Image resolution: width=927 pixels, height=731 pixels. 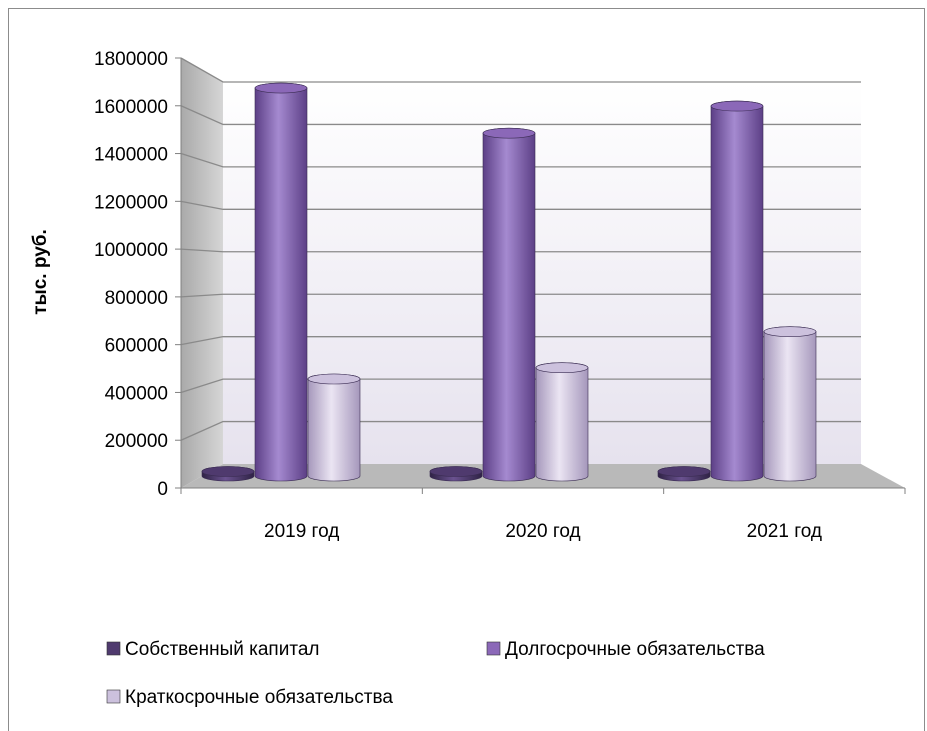 What do you see at coordinates (259, 697) in the screenshot?
I see `legend-label: Краткосрочные обязательства` at bounding box center [259, 697].